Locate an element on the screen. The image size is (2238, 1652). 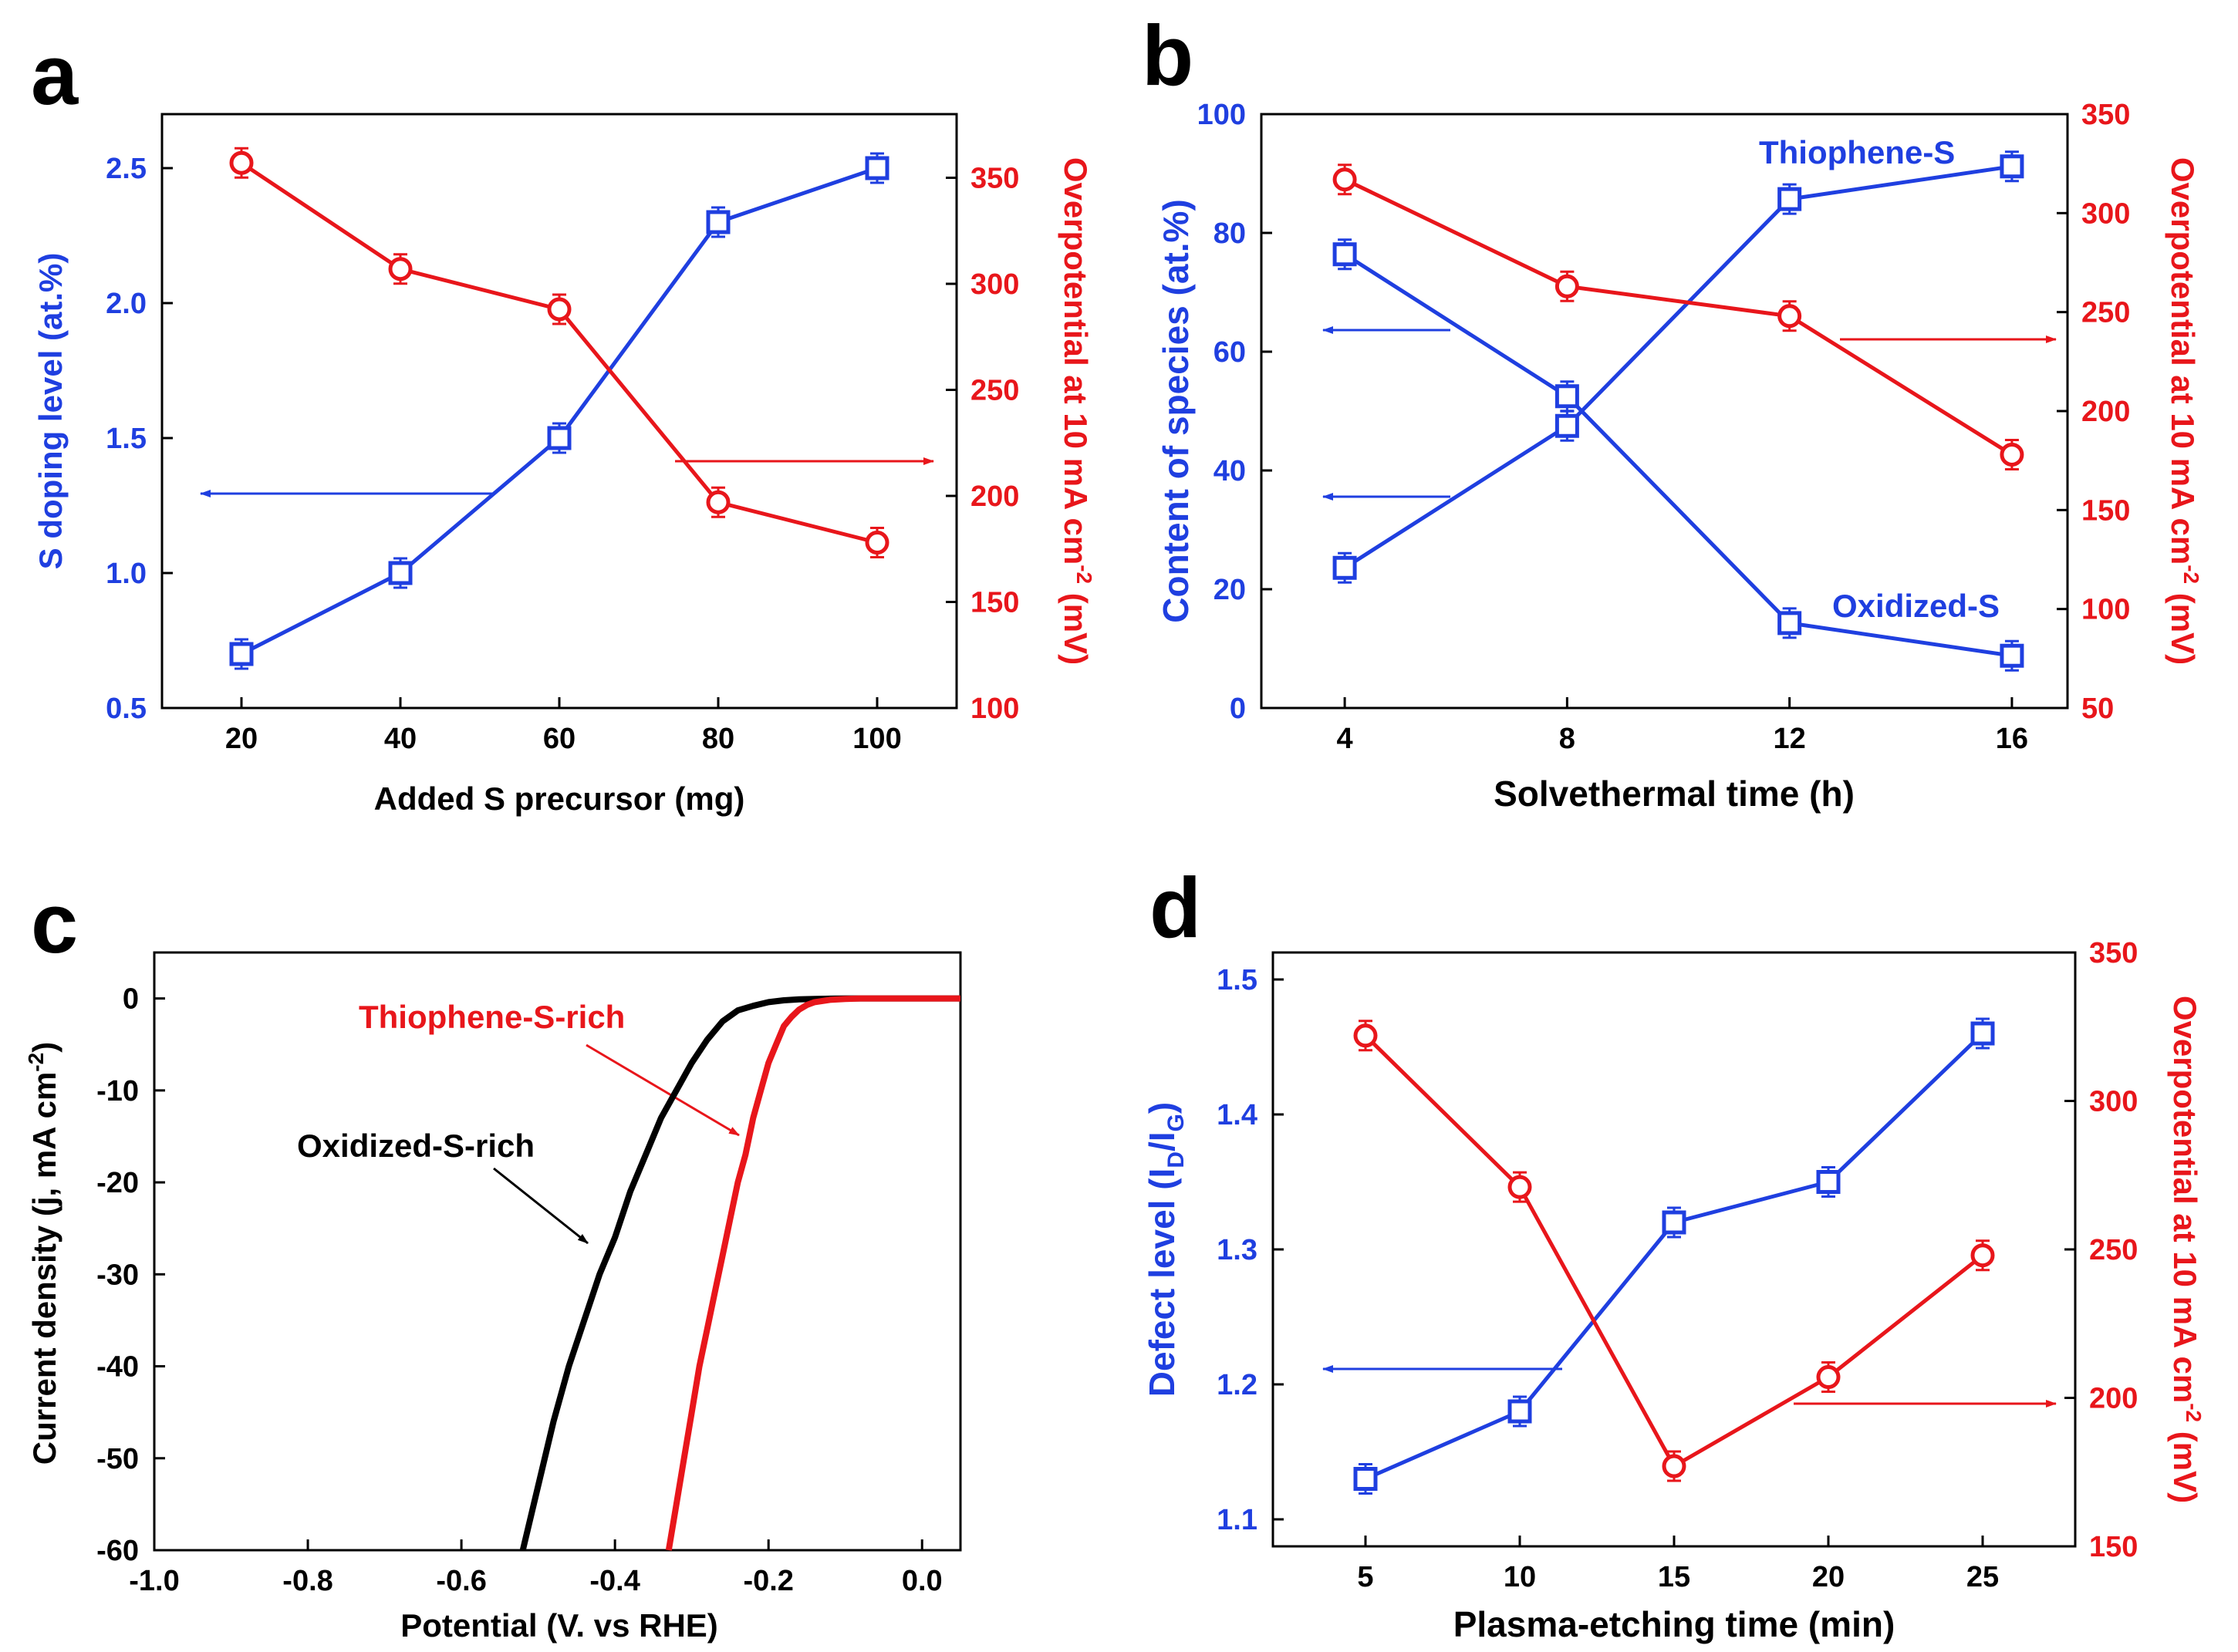
x-tick-label: 60 is located at coordinates (559, 739).